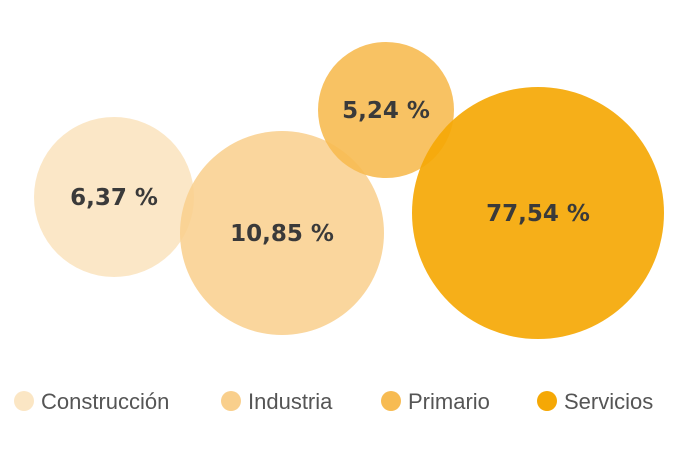 This screenshot has width=694, height=455. I want to click on bubble-value-label: 77,54 %, so click(538, 214).